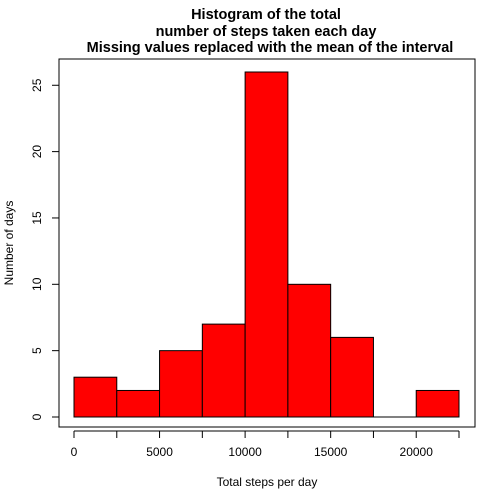  Describe the element at coordinates (245, 452) in the screenshot. I see `x-tick-label: 10000` at that location.